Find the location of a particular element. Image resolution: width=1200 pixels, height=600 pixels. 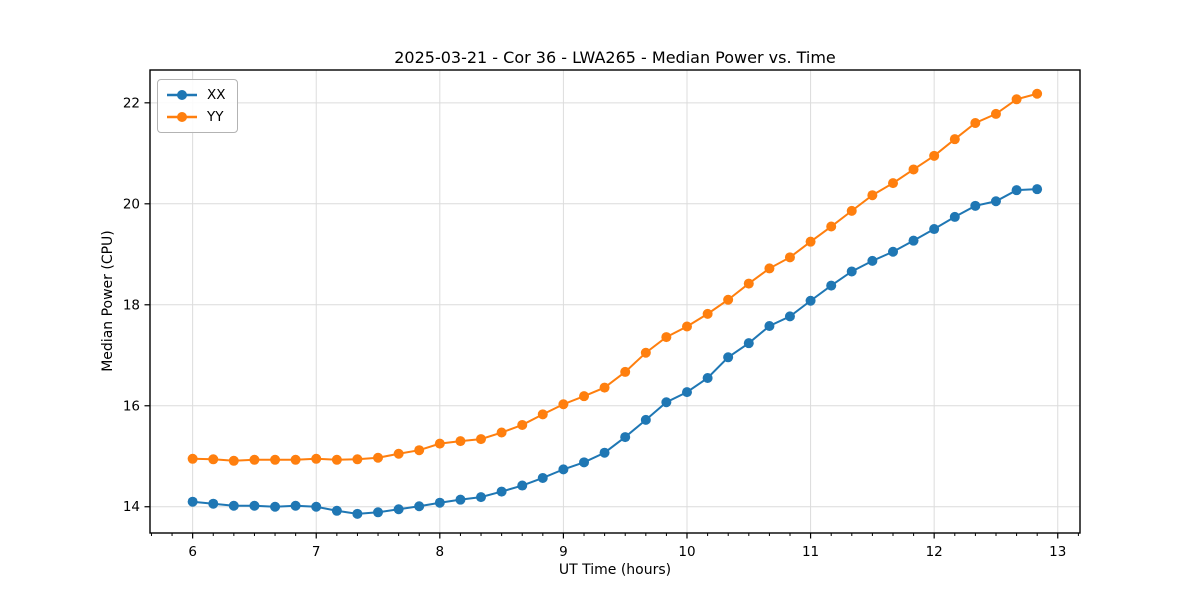

svg-text: 14 is located at coordinates (131, 507).